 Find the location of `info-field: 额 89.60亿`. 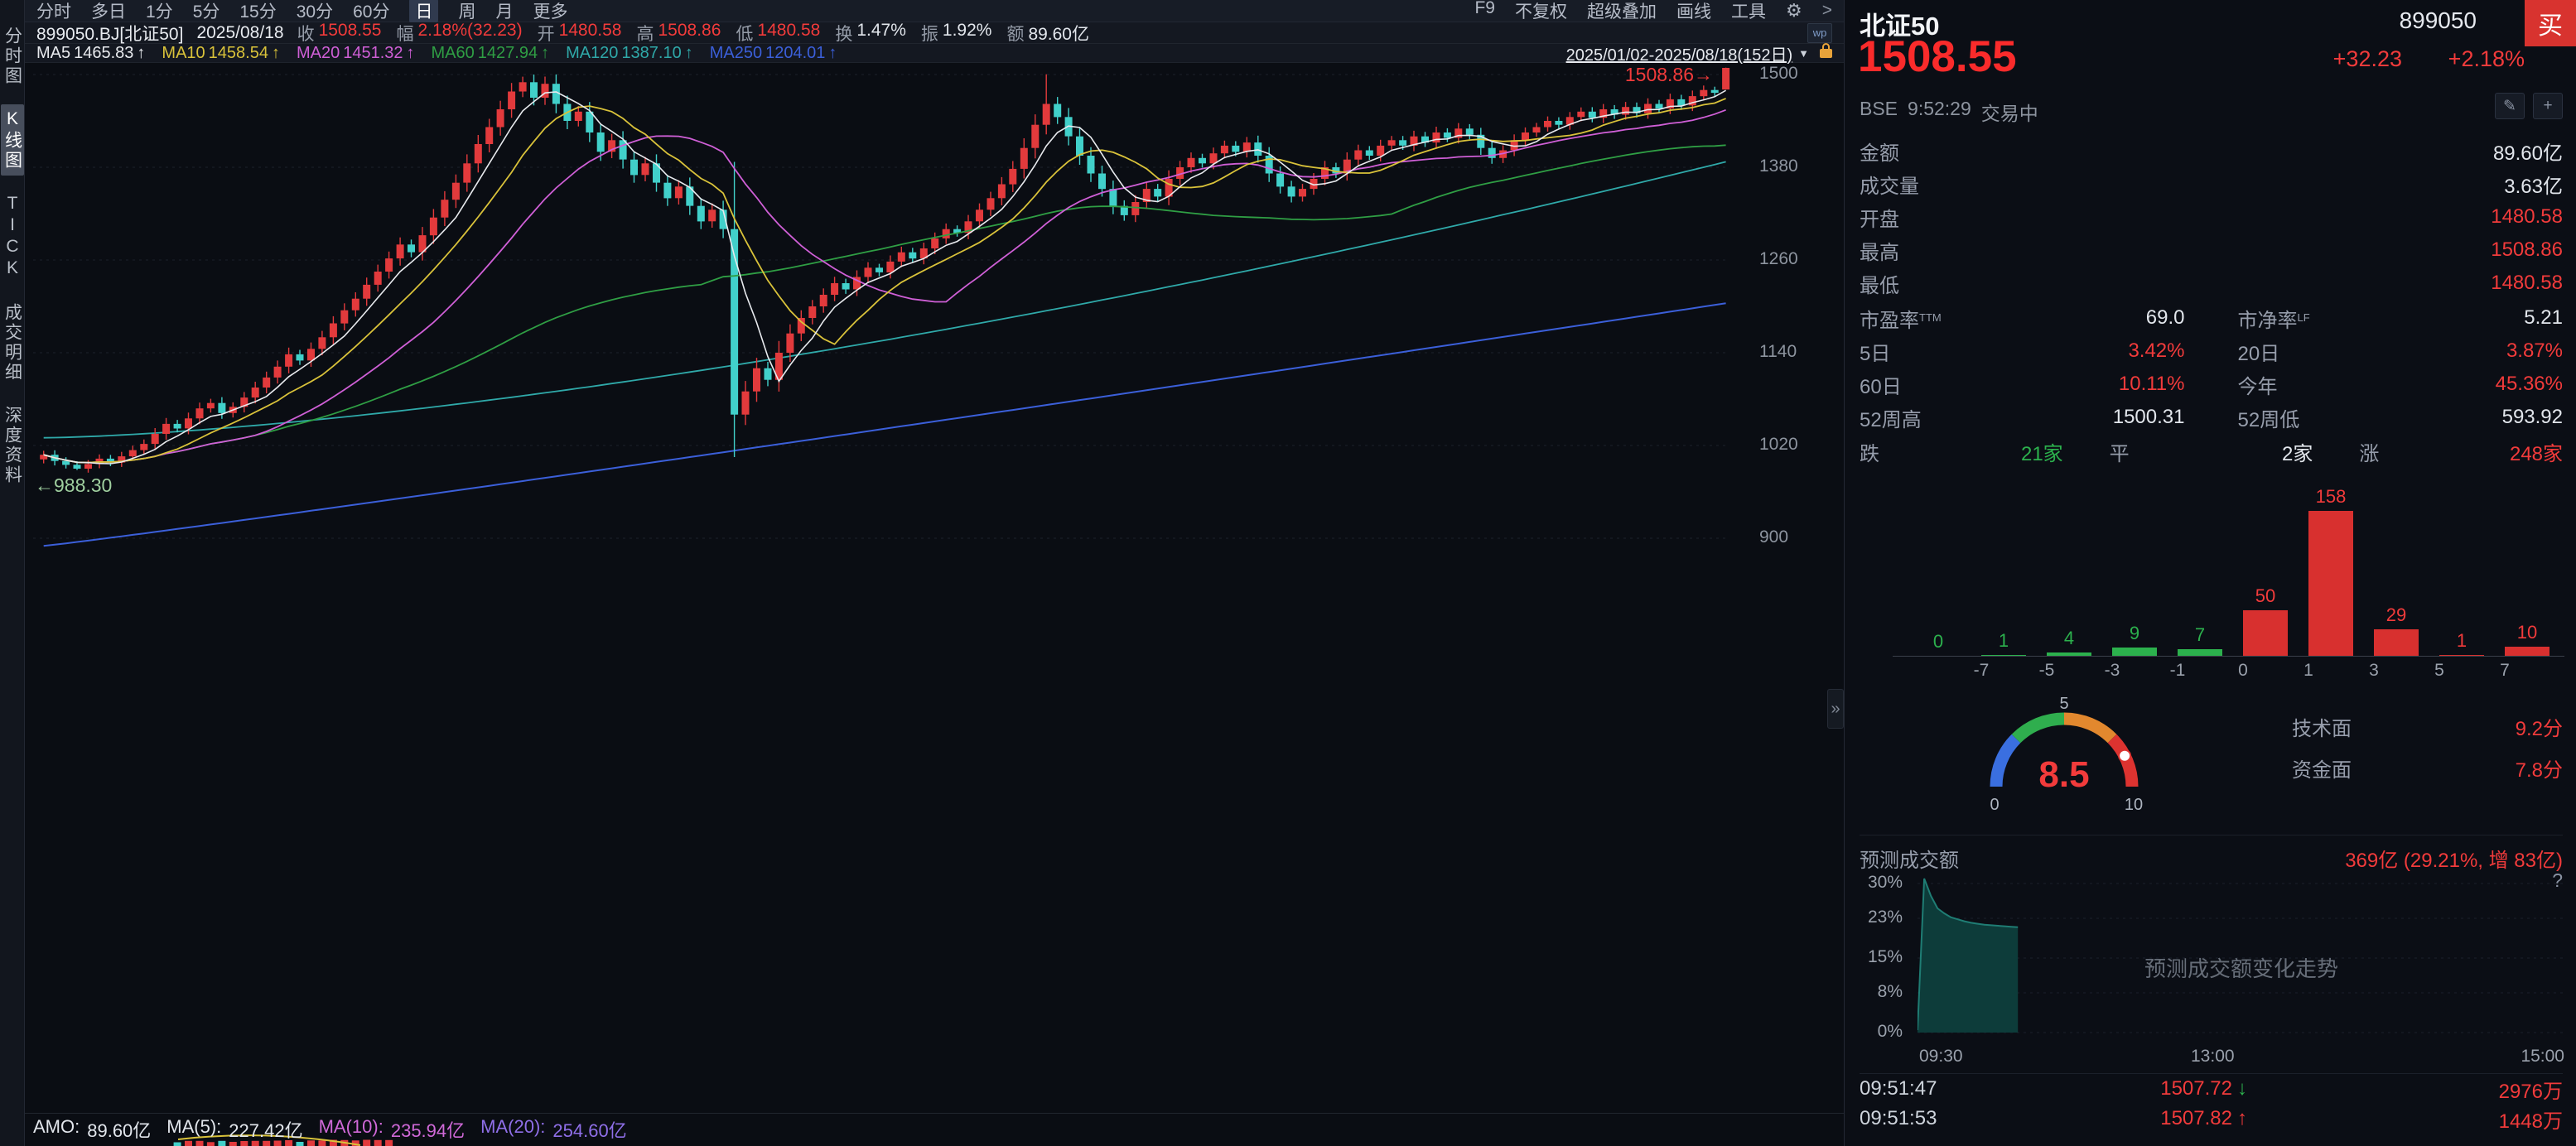

info-field: 额 89.60亿 is located at coordinates (1047, 33).